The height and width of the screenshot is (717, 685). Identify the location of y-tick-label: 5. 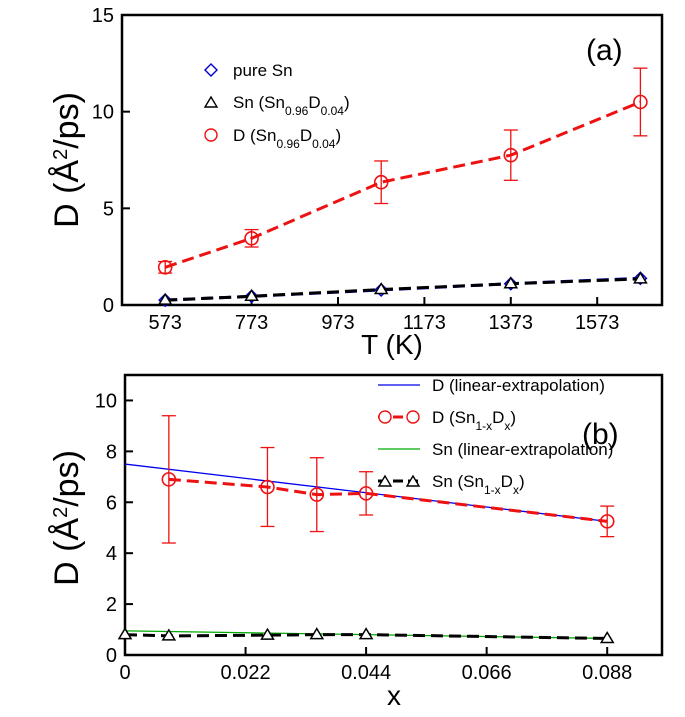
(108, 209).